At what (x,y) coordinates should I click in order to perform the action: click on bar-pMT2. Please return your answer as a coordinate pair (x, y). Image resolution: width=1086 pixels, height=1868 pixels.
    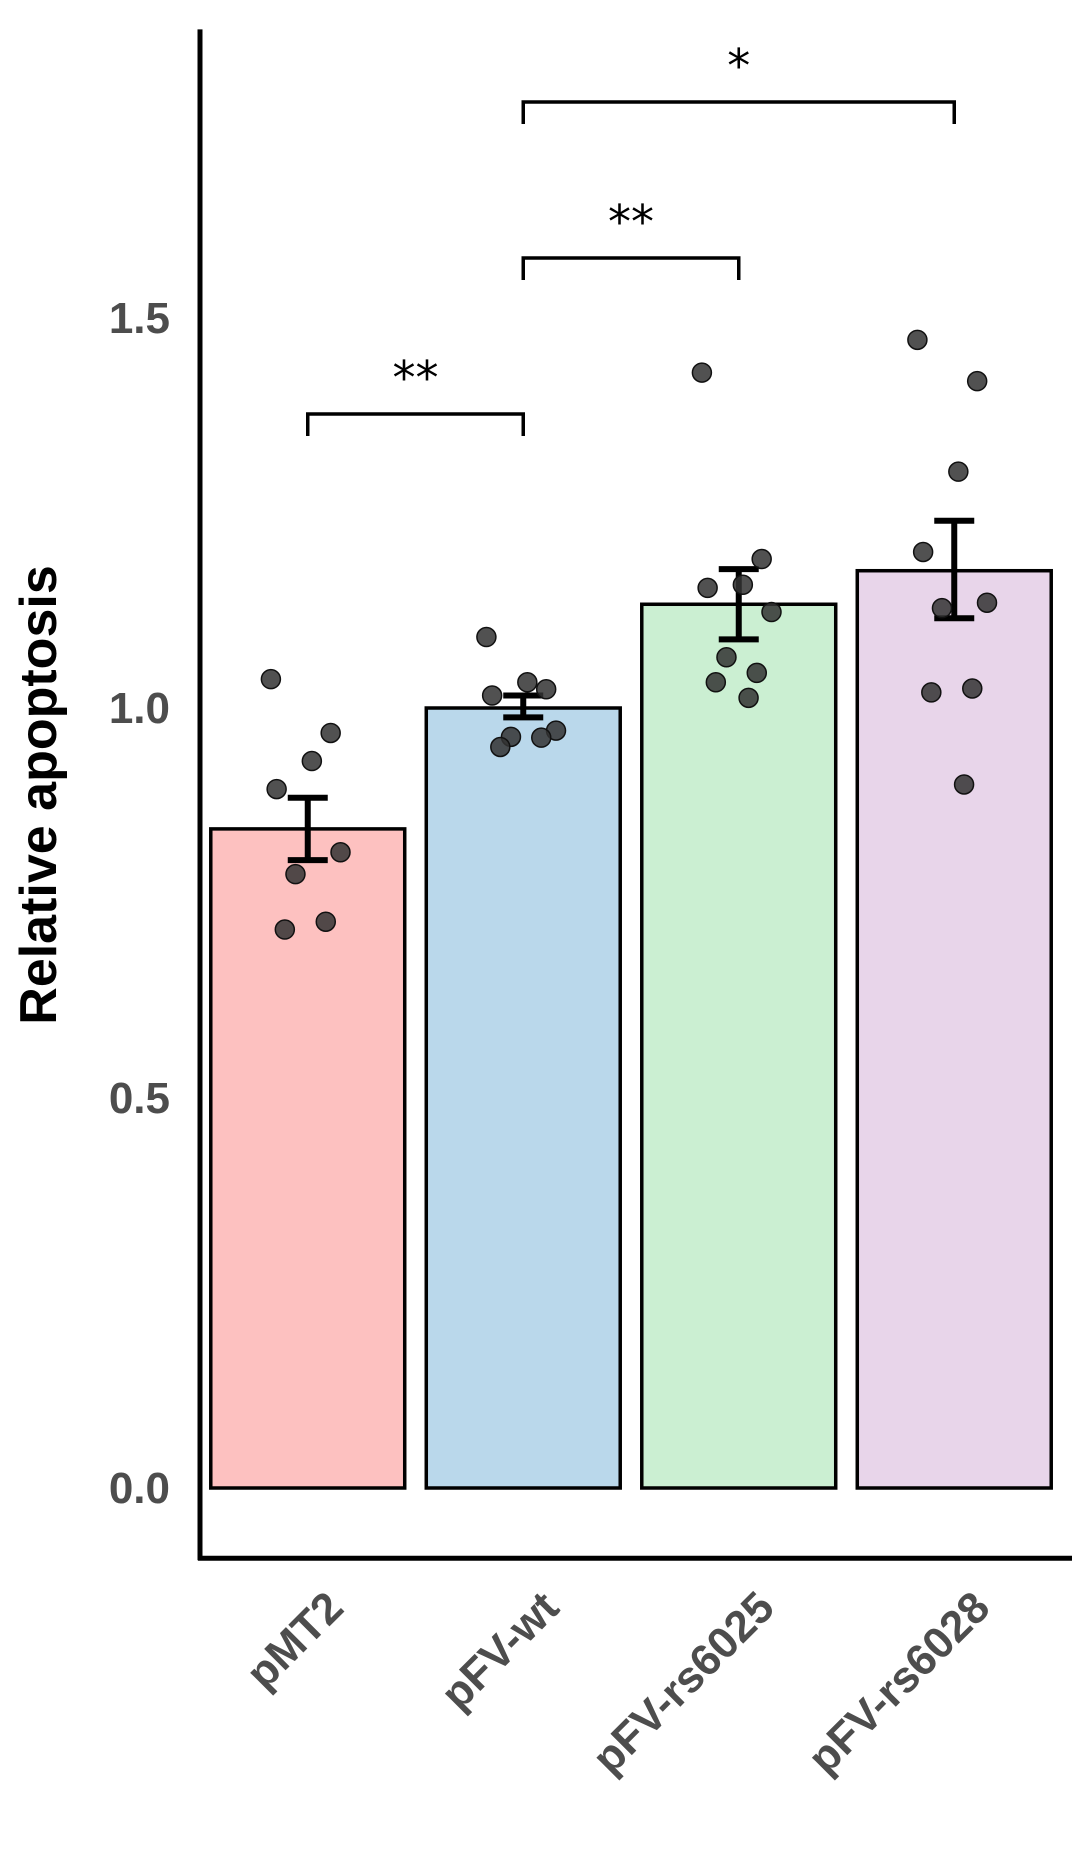
    Looking at the image, I should click on (308, 1158).